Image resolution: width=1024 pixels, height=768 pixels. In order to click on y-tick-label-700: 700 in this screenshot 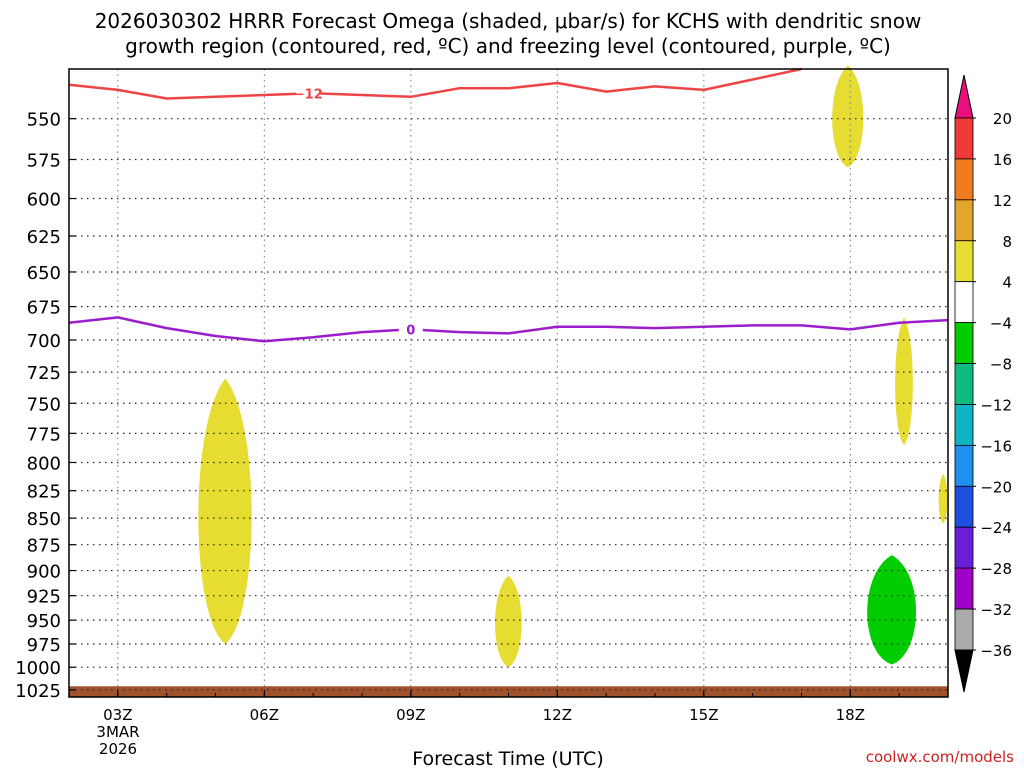, I will do `click(44, 341)`.